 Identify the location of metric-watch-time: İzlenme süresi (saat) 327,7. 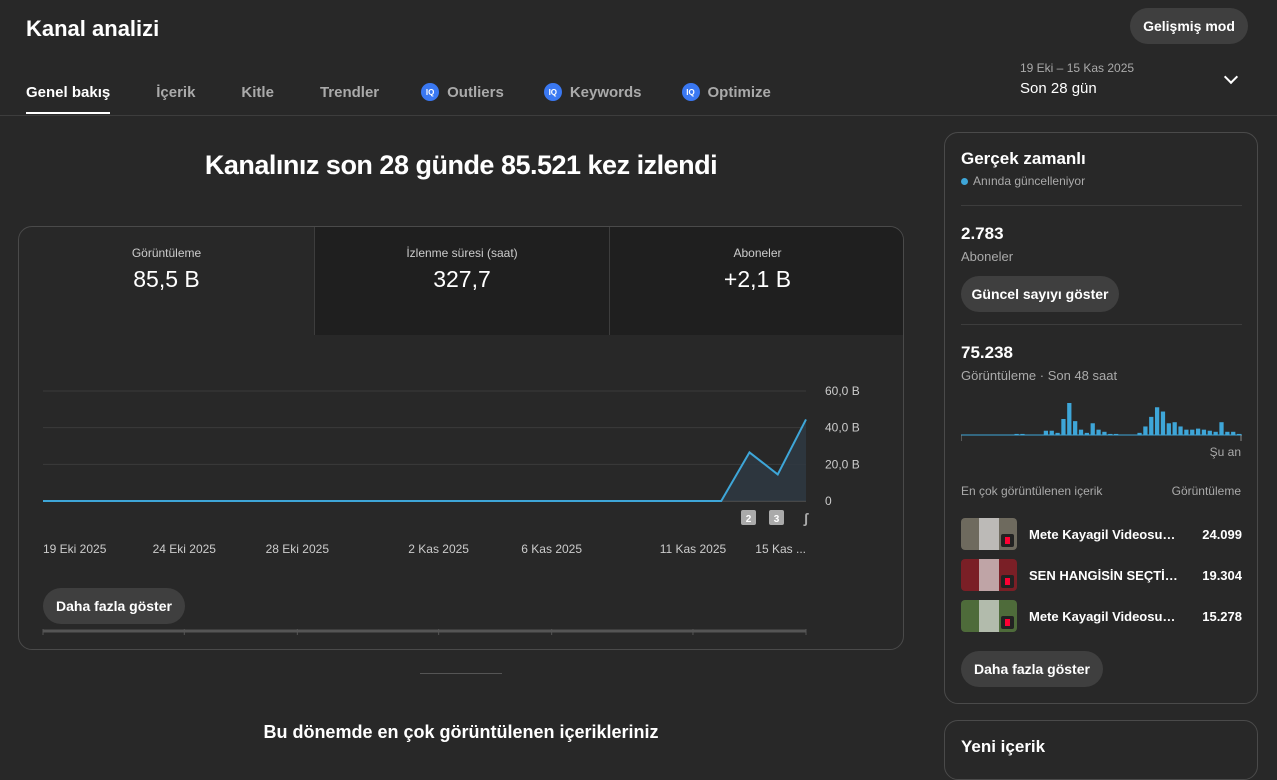
(461, 281).